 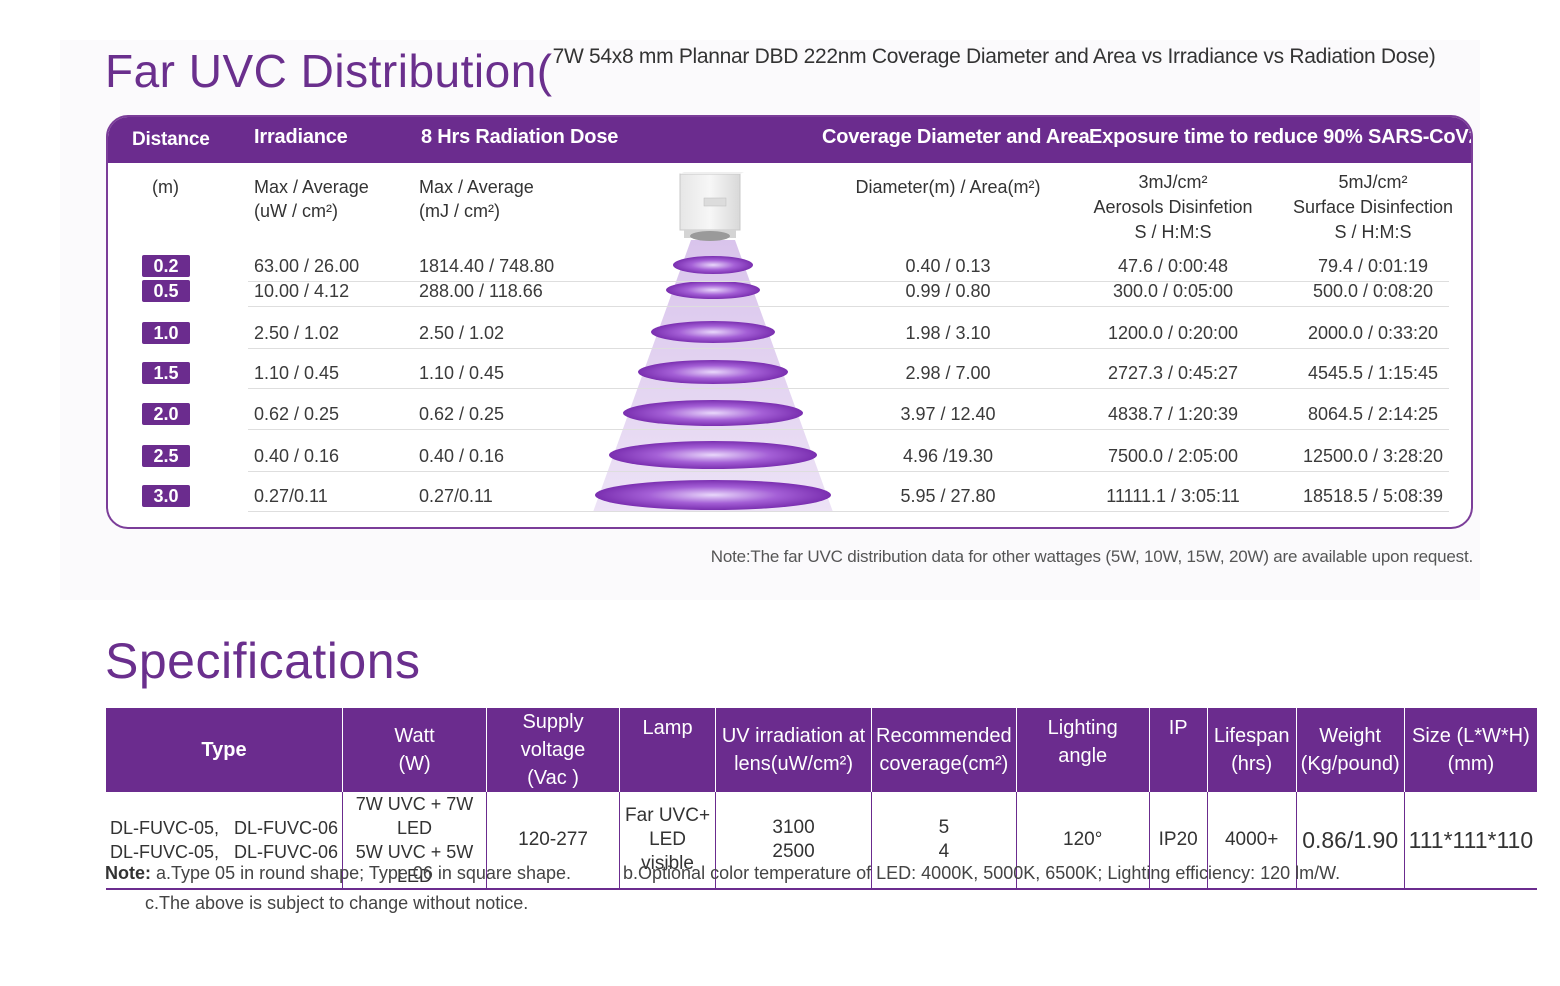 I want to click on surface-cell: 18518.5 / 5:08:39, so click(x=1373, y=496).